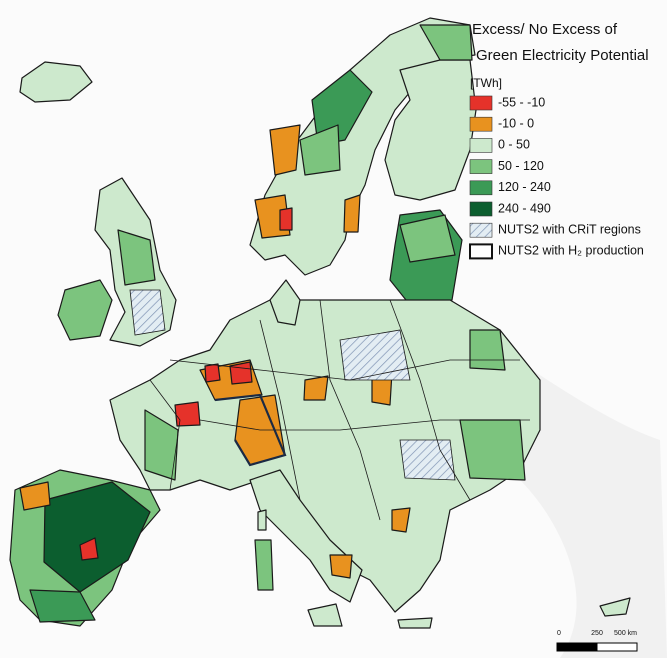  I want to click on legend-unit: [TWh], so click(486, 83).